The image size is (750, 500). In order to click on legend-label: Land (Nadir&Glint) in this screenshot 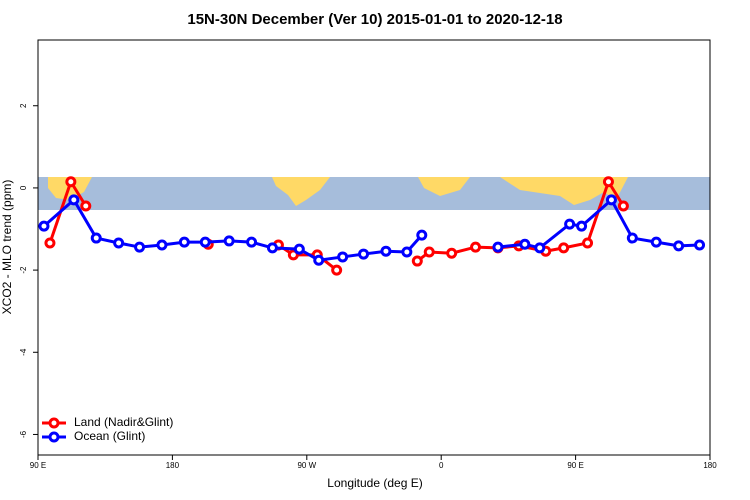, I will do `click(123, 422)`.